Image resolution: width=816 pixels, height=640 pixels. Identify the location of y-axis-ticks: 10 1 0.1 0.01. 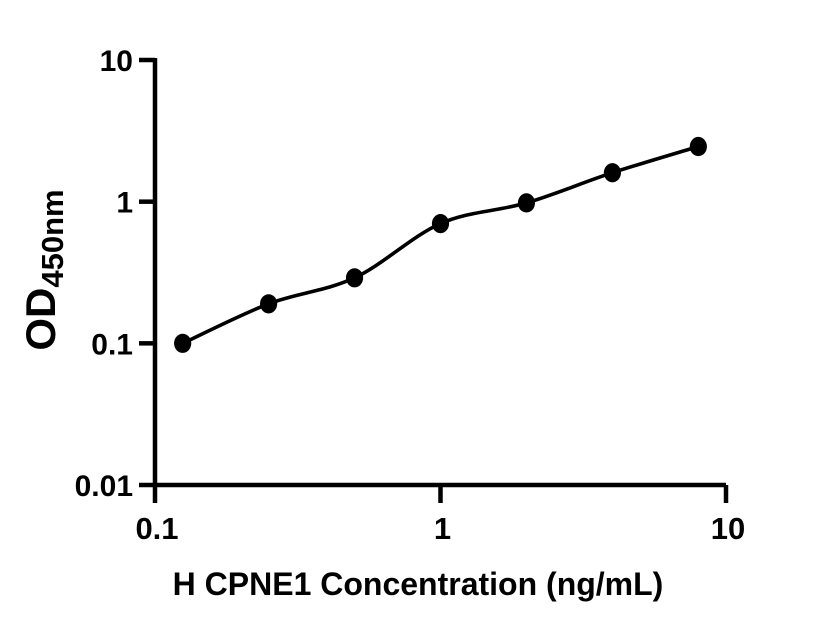
(115, 274).